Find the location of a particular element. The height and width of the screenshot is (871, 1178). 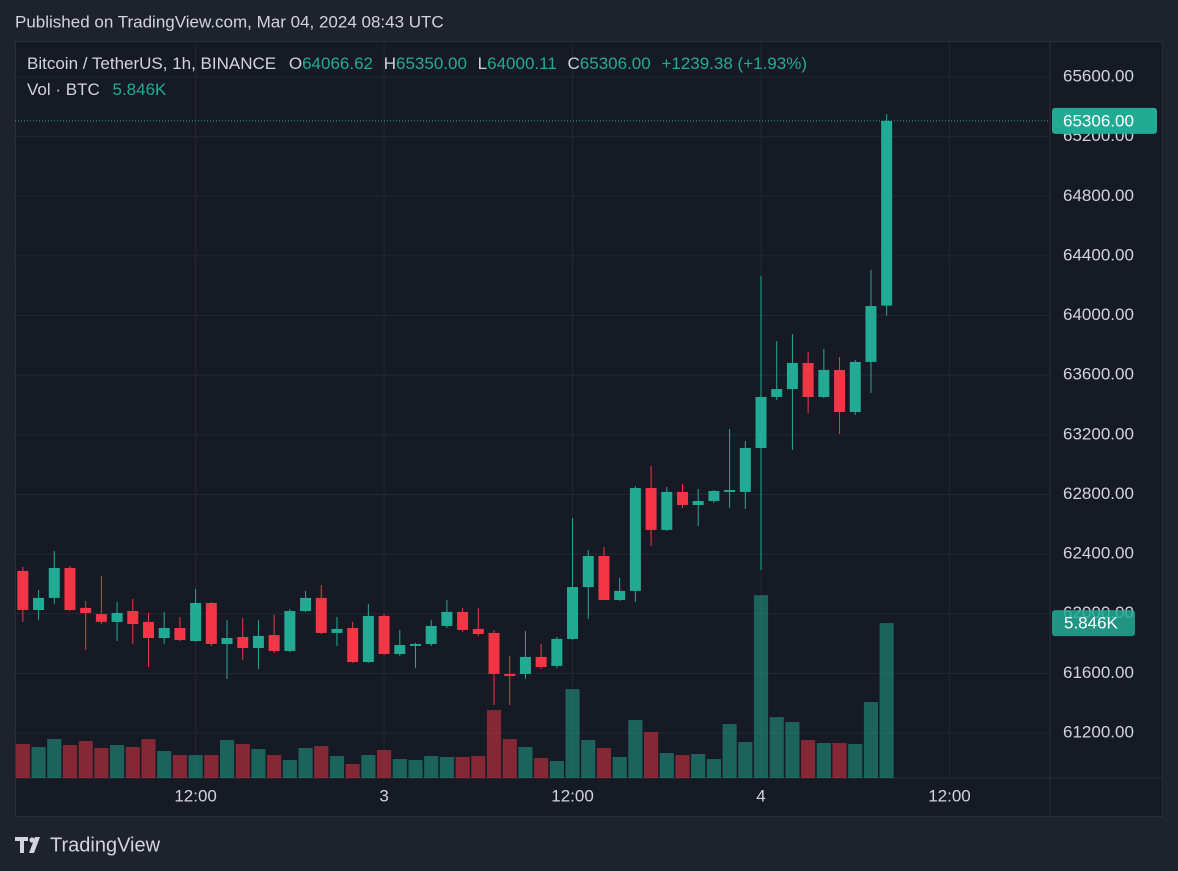

y-tick-label: 64800.00 is located at coordinates (1098, 195).